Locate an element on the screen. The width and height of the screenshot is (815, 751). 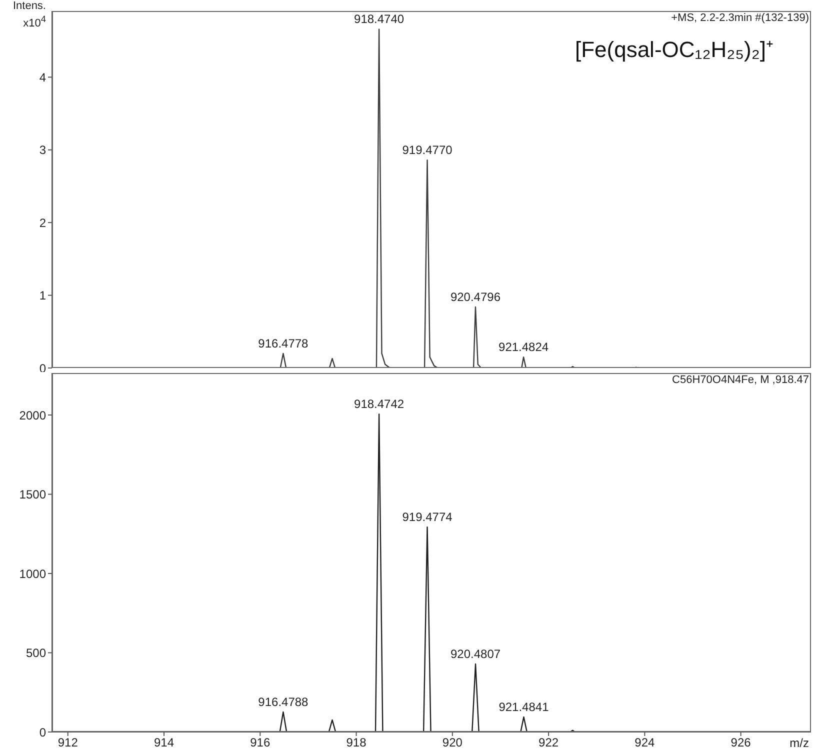
annotation: 918.4740 is located at coordinates (379, 19).